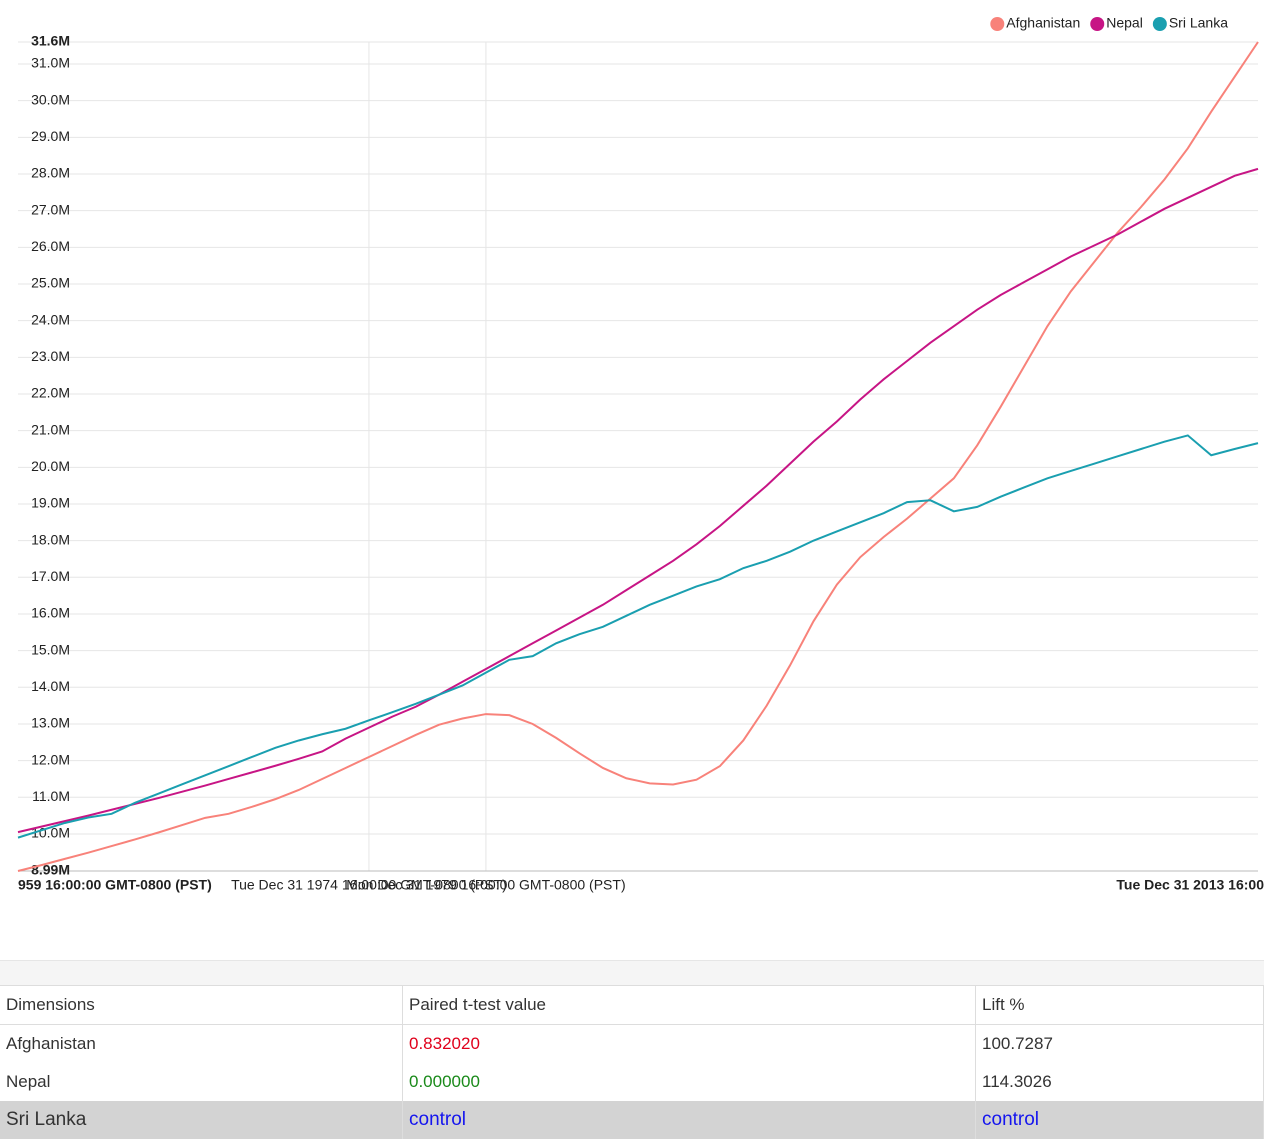  Describe the element at coordinates (201, 1082) in the screenshot. I see `table-cell: Nepal` at that location.